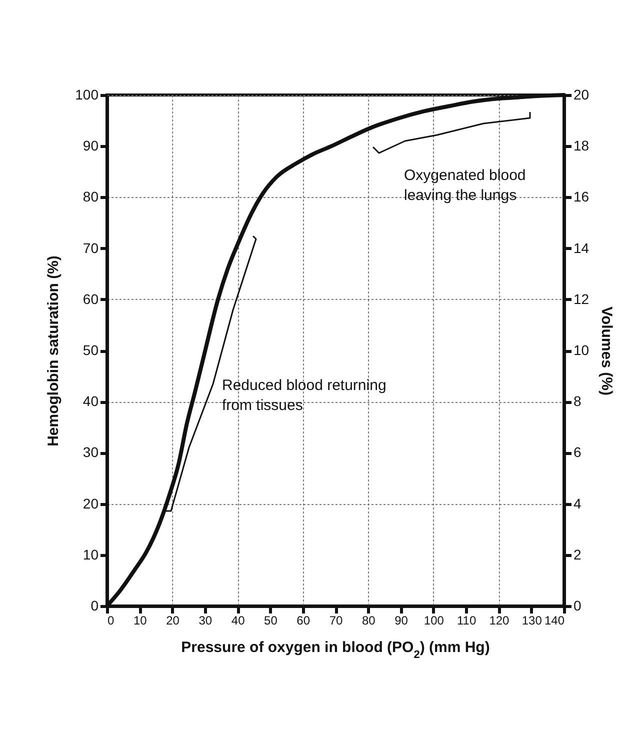 The width and height of the screenshot is (641, 748). Describe the element at coordinates (205, 621) in the screenshot. I see `x-tick-label: 30` at that location.